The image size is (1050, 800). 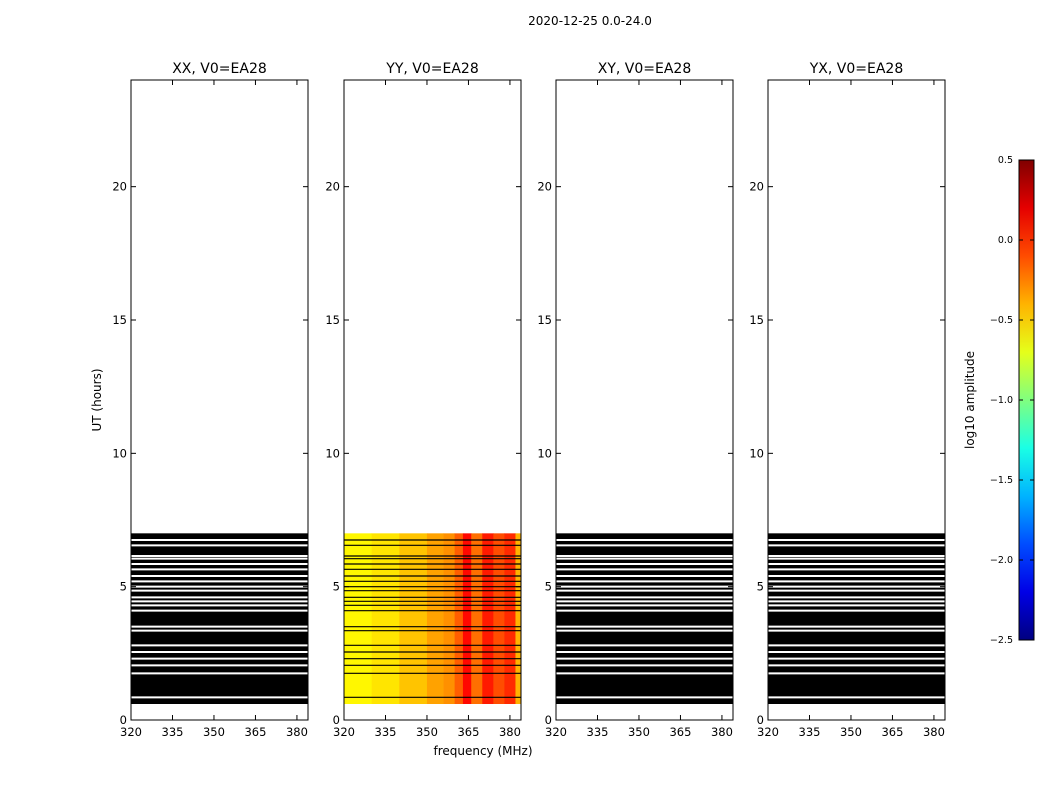 What do you see at coordinates (431, 69) in the screenshot?
I see `panel-title: YY, V0=EA28` at bounding box center [431, 69].